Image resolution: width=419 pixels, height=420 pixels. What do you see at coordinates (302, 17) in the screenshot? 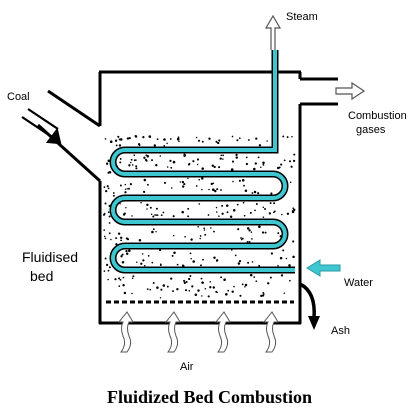
I see `steam-label: Steam` at bounding box center [302, 17].